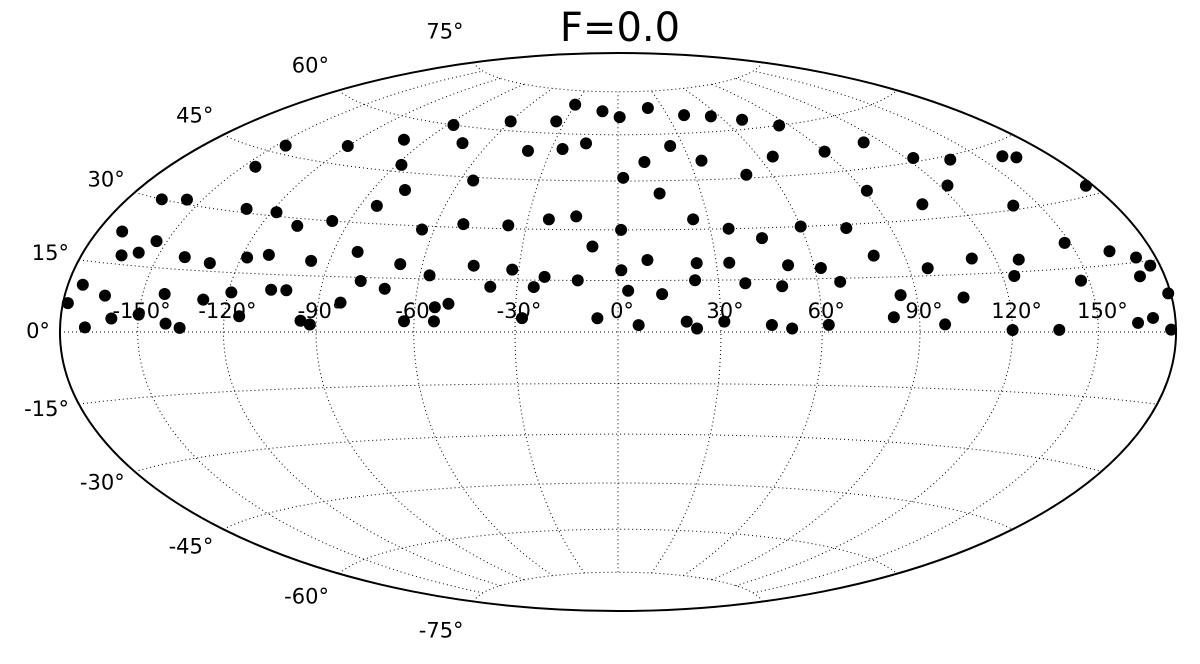  Describe the element at coordinates (622, 311) in the screenshot. I see `x-tick-label: 0°` at that location.